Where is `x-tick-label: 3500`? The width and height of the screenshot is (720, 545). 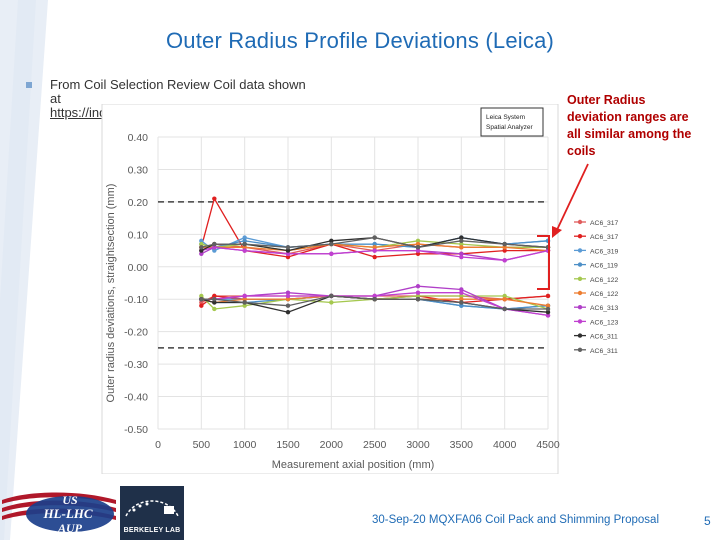 x-tick-label: 3500 is located at coordinates (462, 445).